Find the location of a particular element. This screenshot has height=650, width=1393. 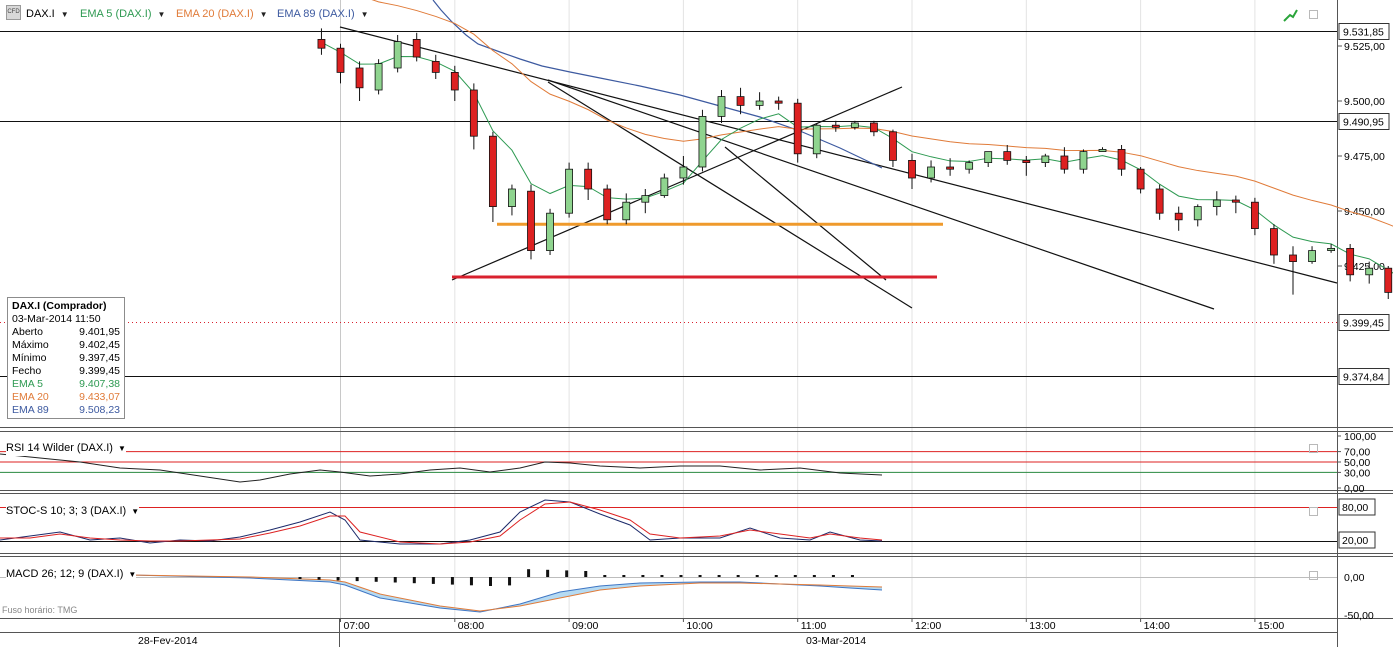

rsi-selector: RSI 14 Wilder (DAX.I) ▼ is located at coordinates (66, 448).